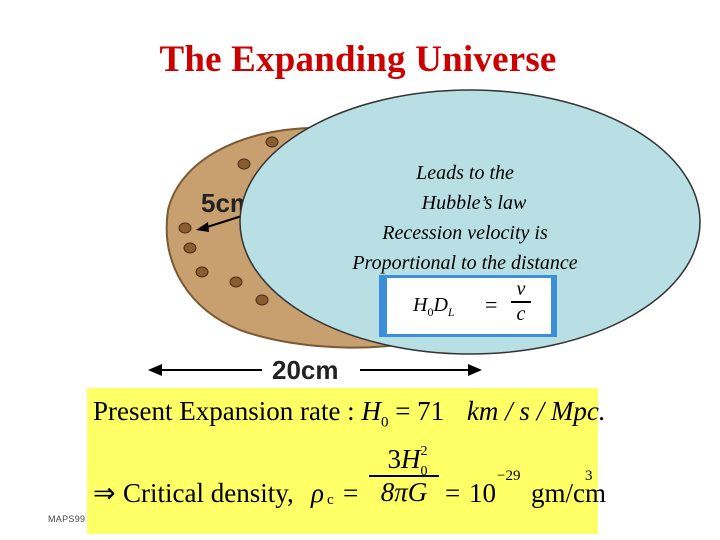 The image size is (720, 540). What do you see at coordinates (424, 471) in the screenshot?
I see `density-num-sub: 0` at bounding box center [424, 471].